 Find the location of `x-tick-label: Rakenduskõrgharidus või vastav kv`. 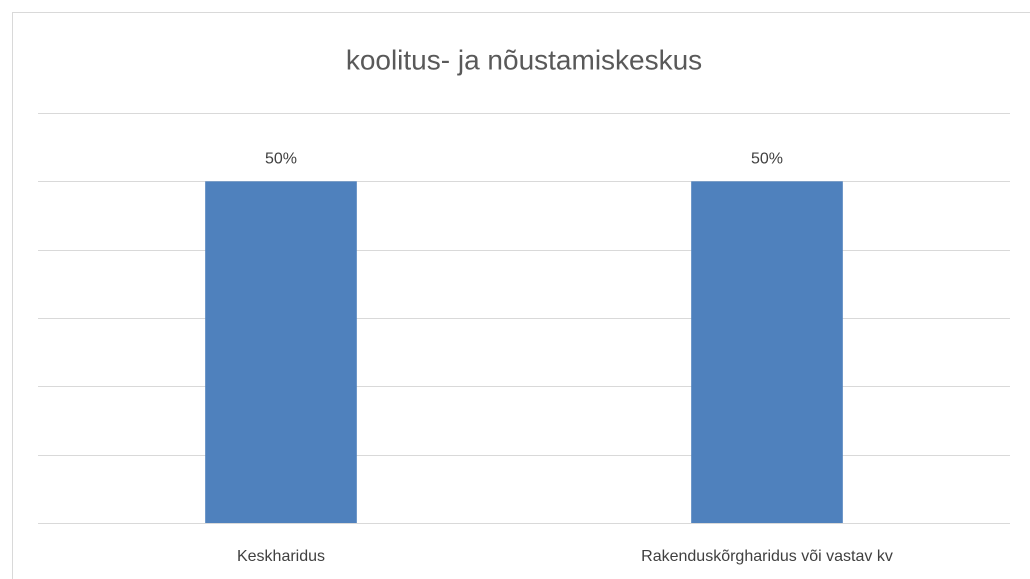

x-tick-label: Rakenduskõrgharidus või vastav kv is located at coordinates (767, 556).